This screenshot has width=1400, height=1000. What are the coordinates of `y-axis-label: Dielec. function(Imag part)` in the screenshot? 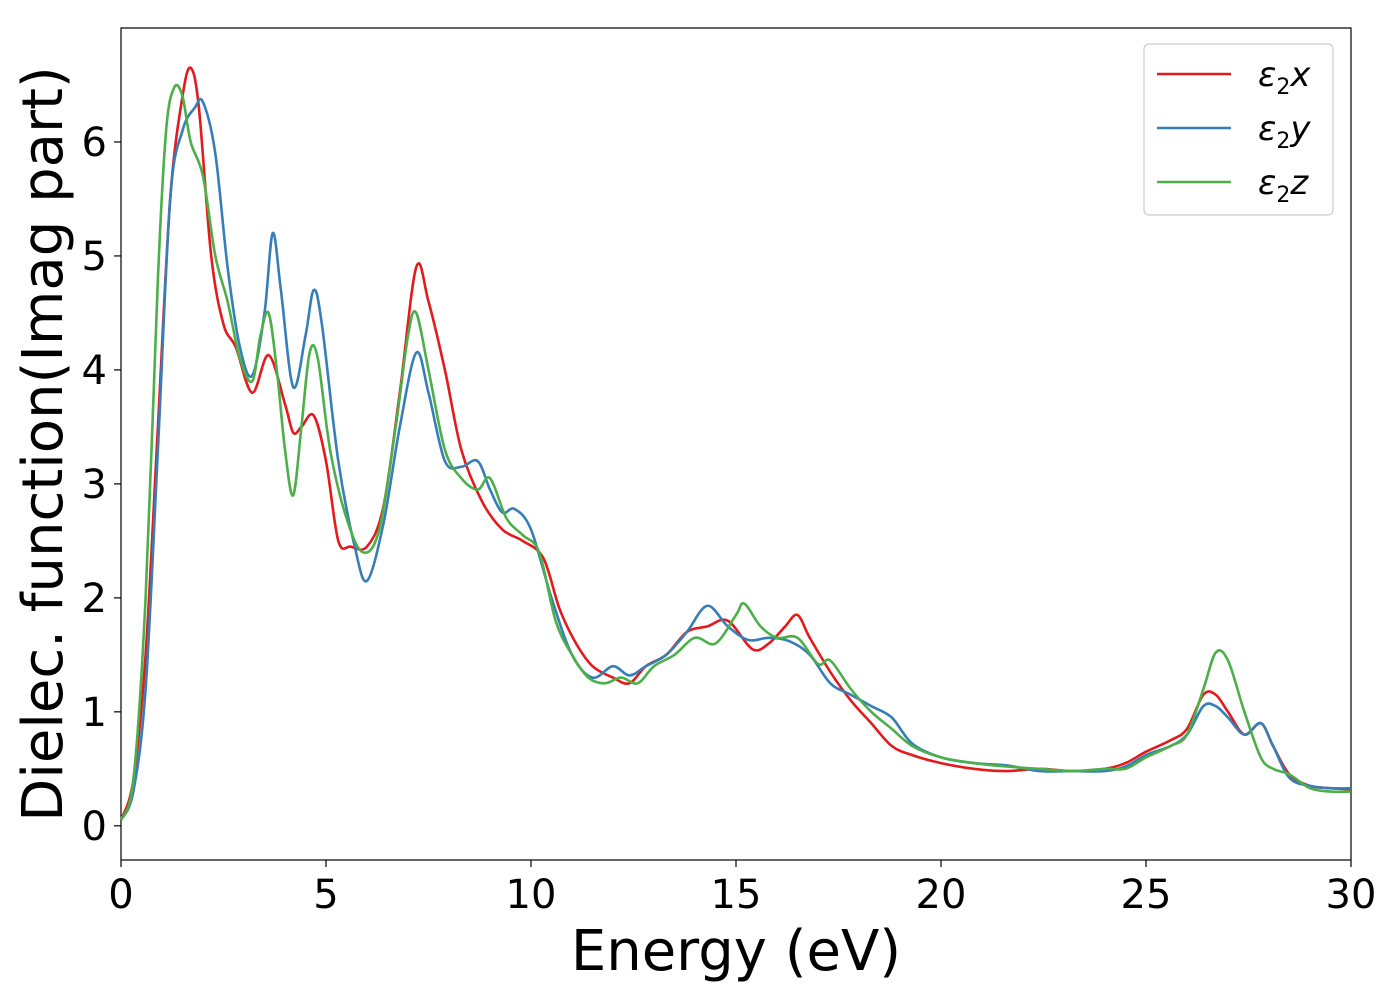 It's located at (43, 444).